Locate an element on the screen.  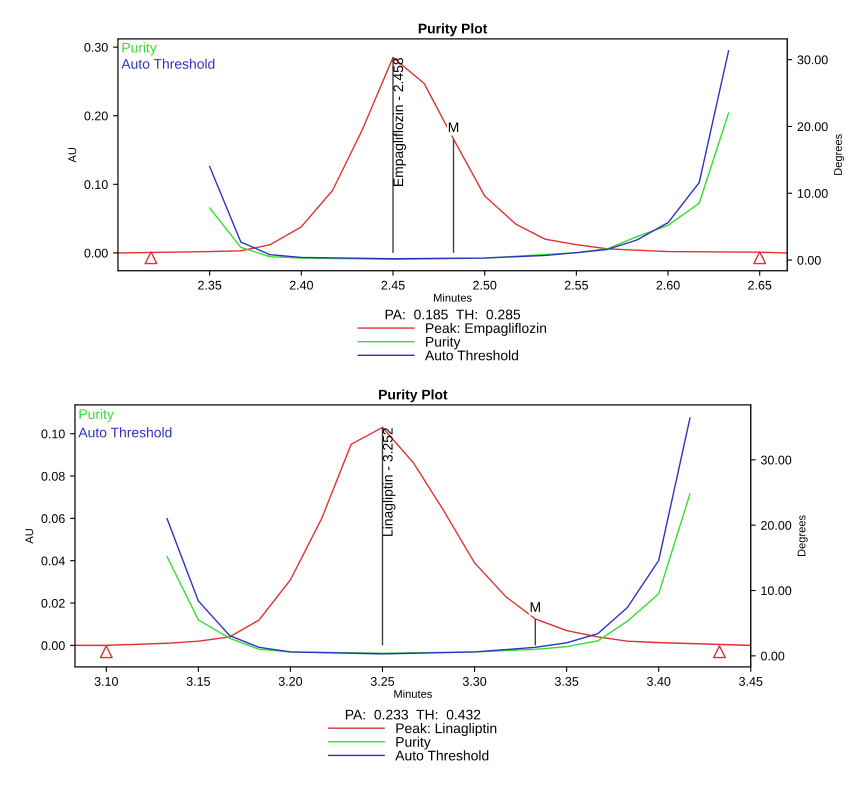
legend-label: Peak: Linagliptin is located at coordinates (446, 729).